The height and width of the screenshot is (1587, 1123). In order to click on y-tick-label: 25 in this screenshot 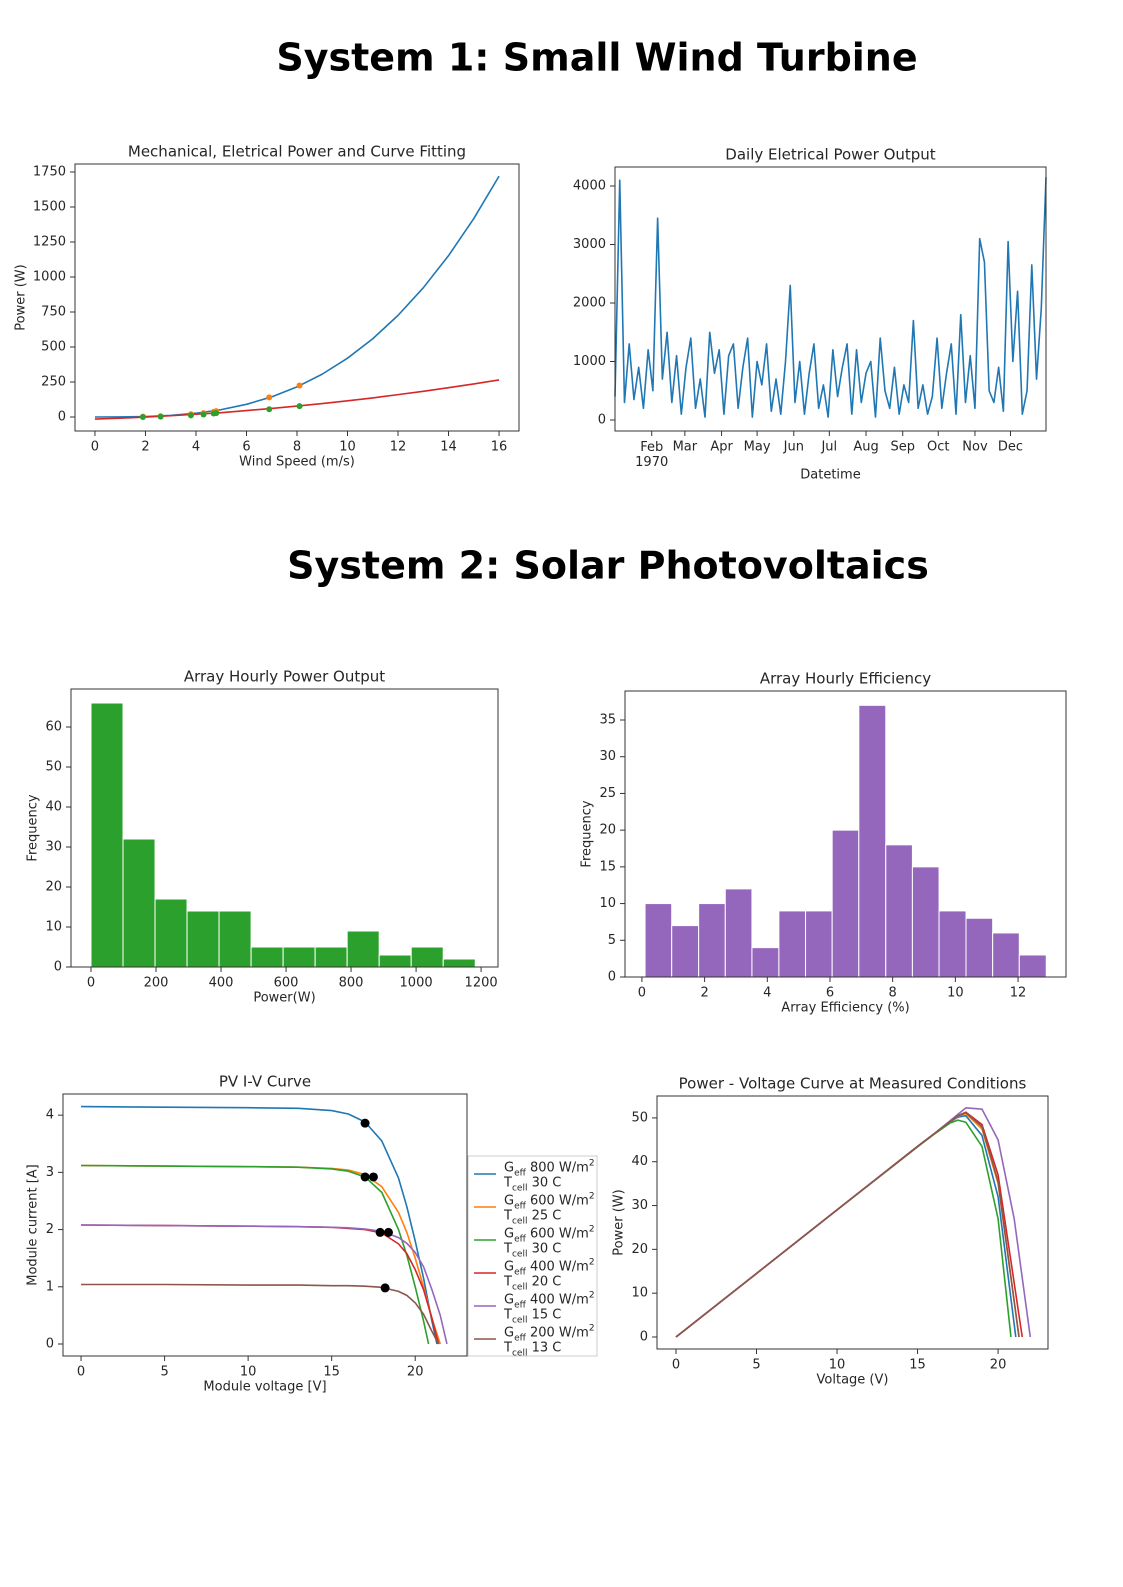, I will do `click(607, 793)`.